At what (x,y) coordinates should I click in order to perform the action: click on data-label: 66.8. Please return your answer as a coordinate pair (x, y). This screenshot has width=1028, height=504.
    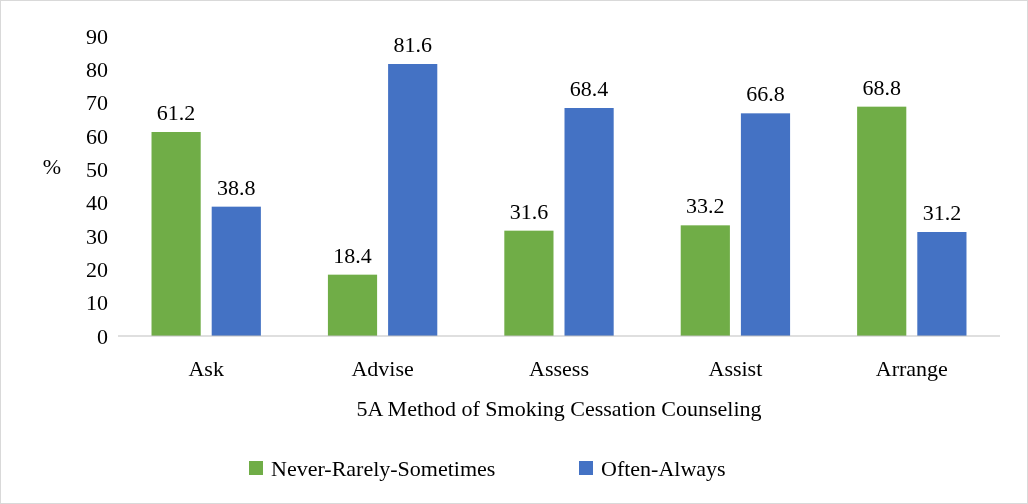
    Looking at the image, I should click on (765, 94).